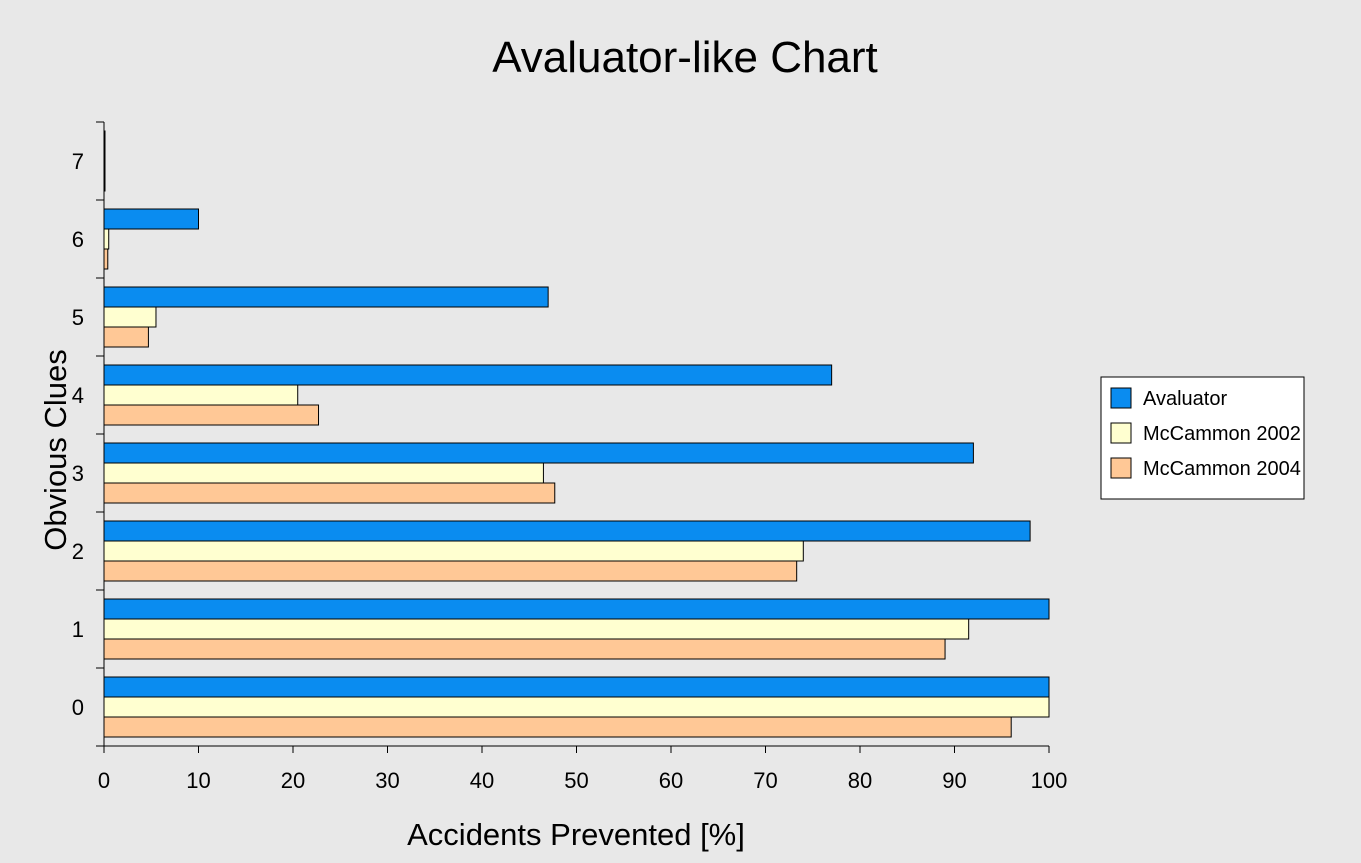  Describe the element at coordinates (482, 780) in the screenshot. I see `x-tick-label-40: 40` at that location.